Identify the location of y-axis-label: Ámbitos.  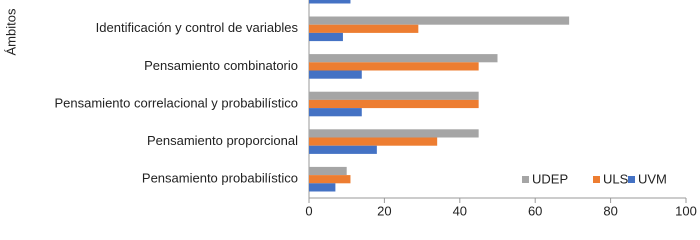
(10, 31).